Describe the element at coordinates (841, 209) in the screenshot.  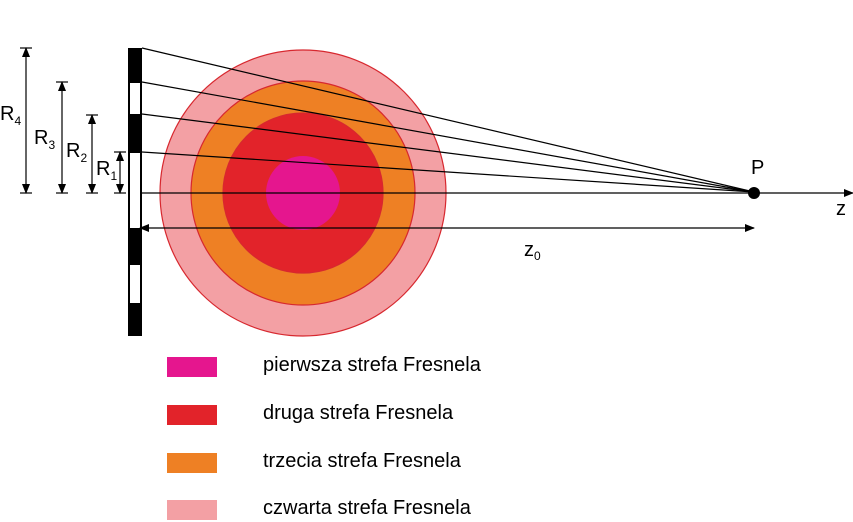
I see `z-axis-label: z` at that location.